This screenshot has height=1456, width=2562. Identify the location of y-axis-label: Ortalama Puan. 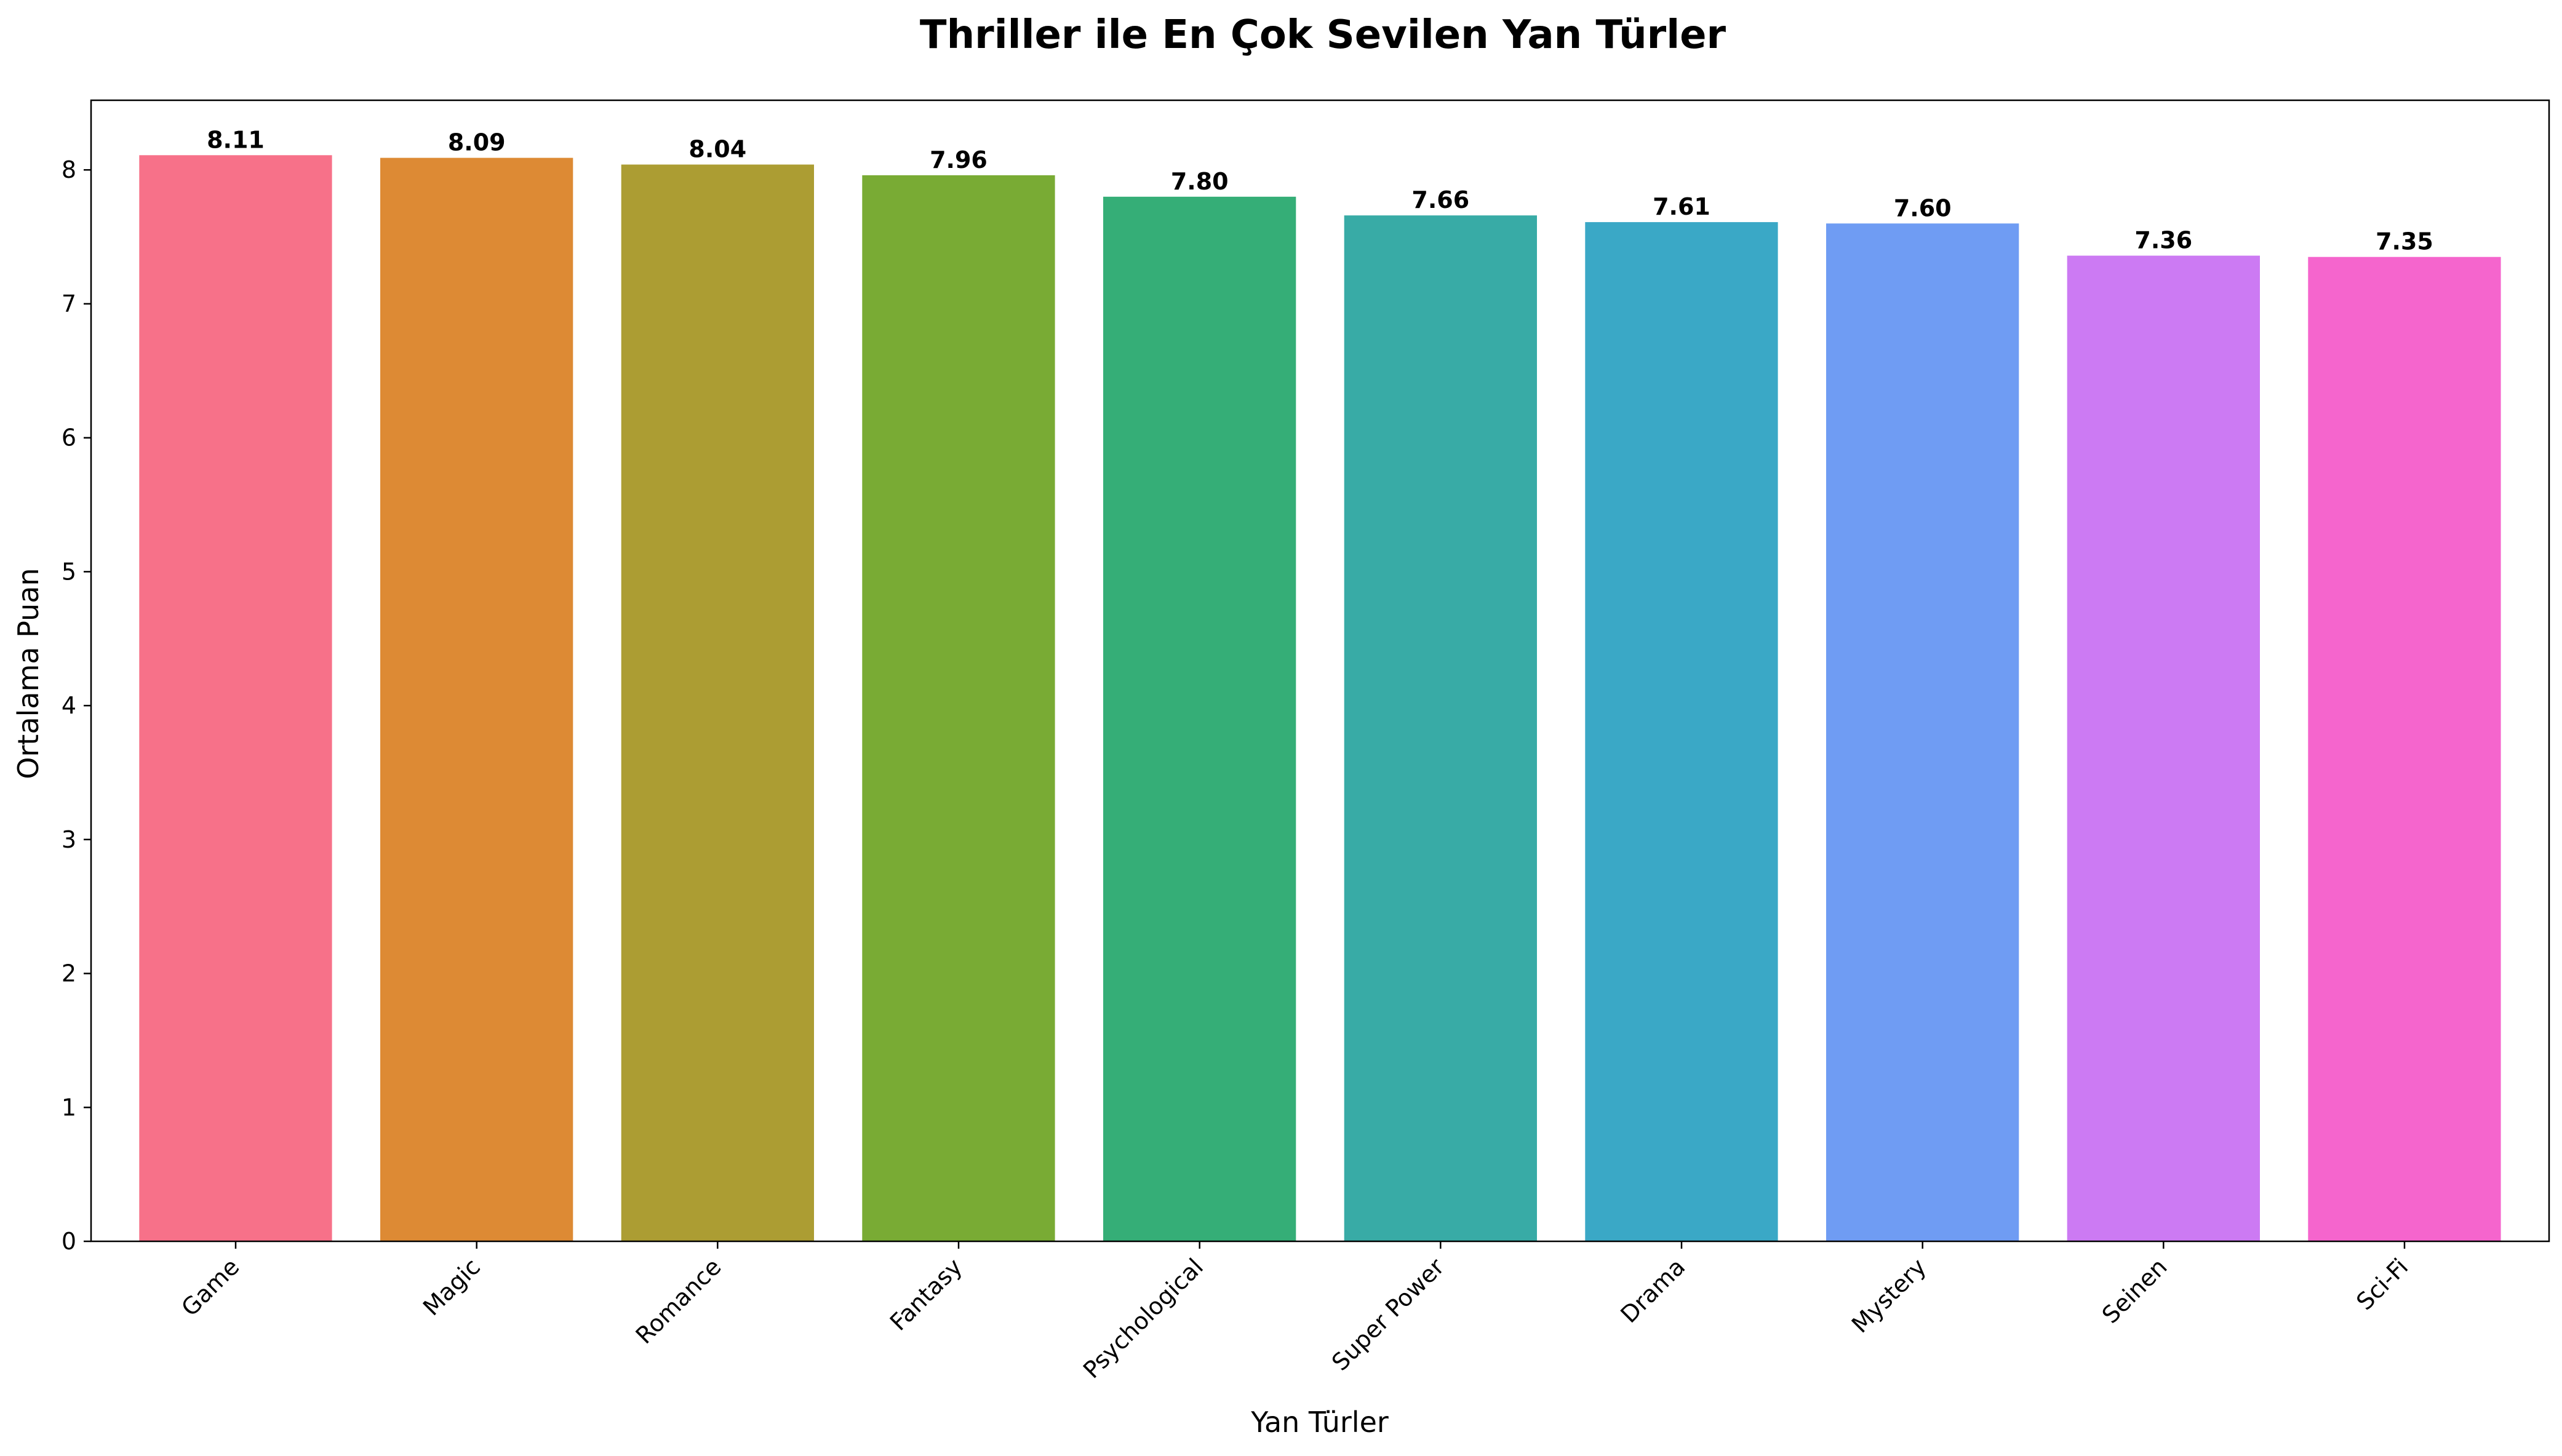
(28, 674).